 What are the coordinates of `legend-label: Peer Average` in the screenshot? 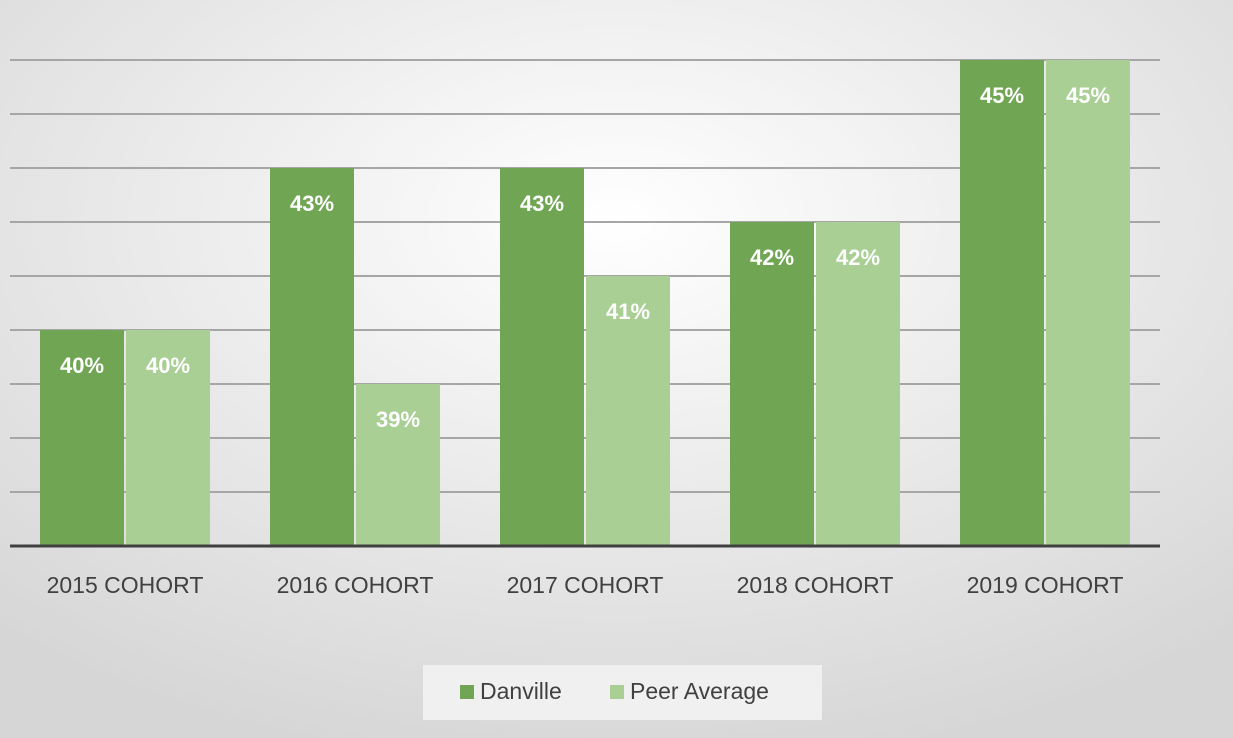 It's located at (699, 691).